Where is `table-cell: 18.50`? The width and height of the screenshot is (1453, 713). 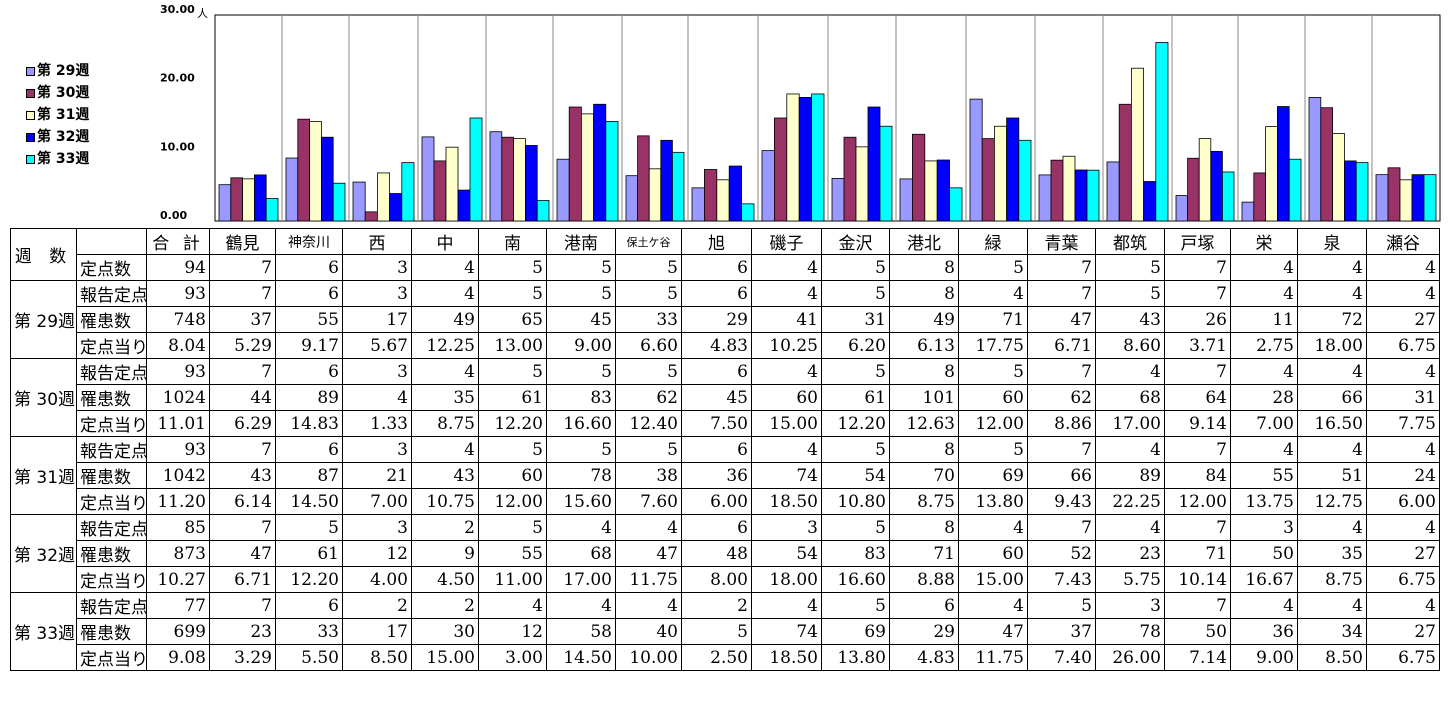
table-cell: 18.50 is located at coordinates (786, 657).